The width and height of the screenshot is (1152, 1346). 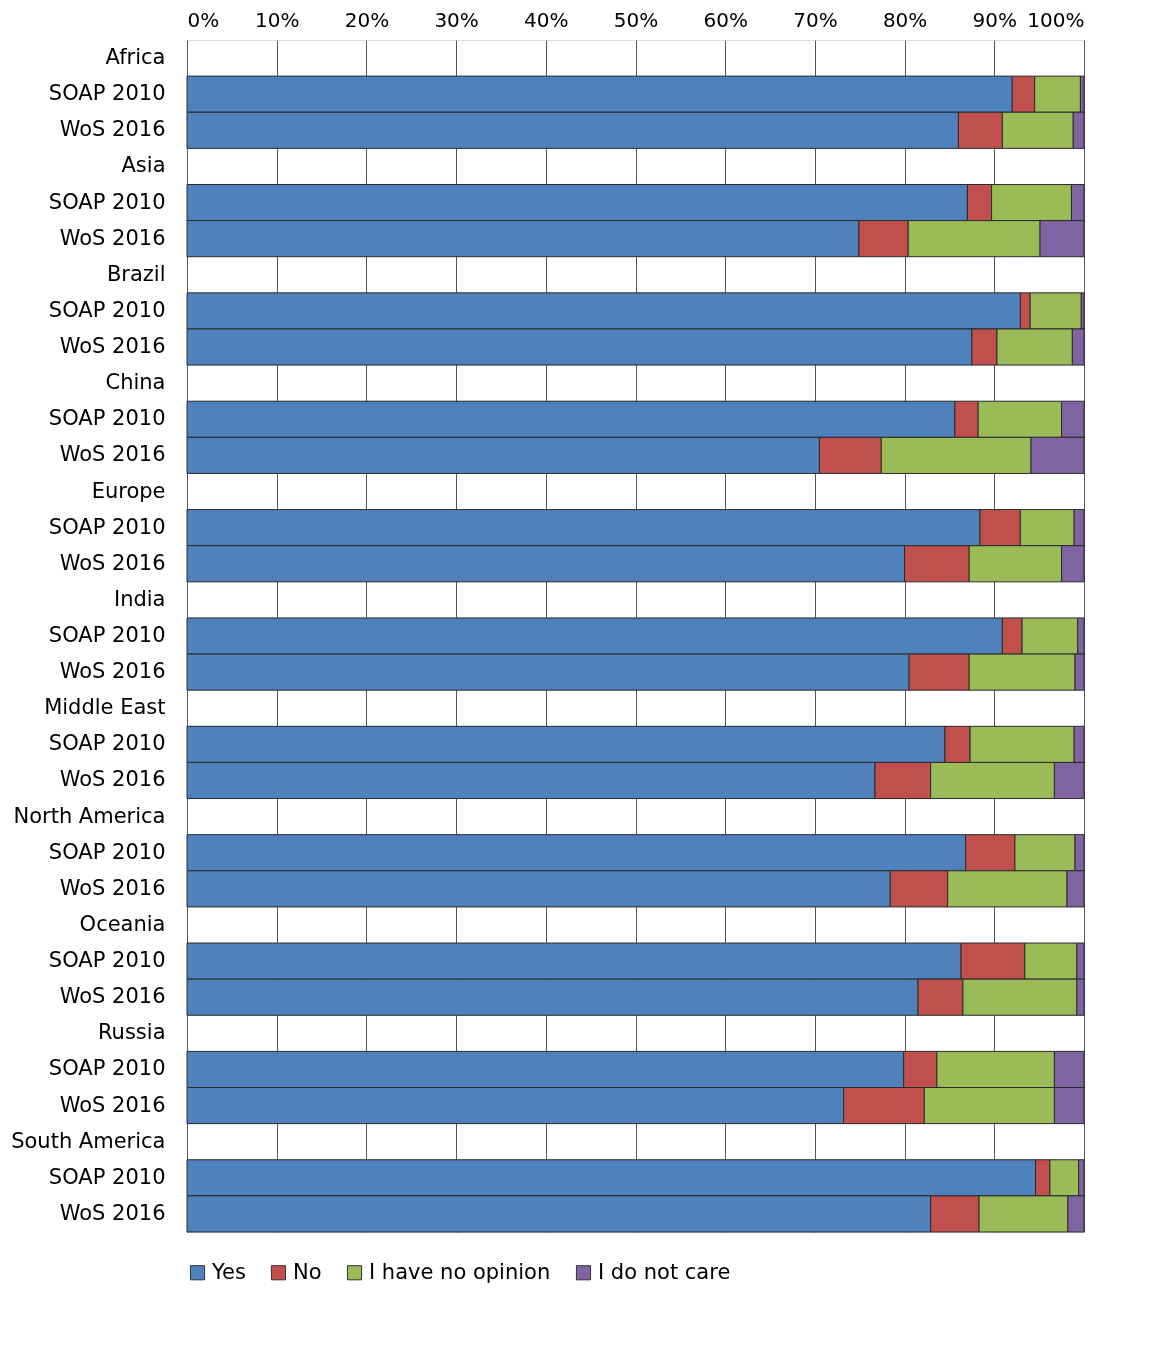 What do you see at coordinates (546, 19) in the screenshot?
I see `x-tick-label: 40%` at bounding box center [546, 19].